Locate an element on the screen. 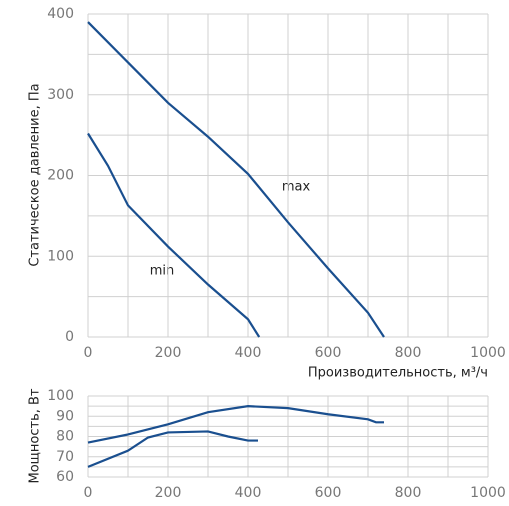 The image size is (509, 506). y-tick-label: 0 is located at coordinates (69, 337).